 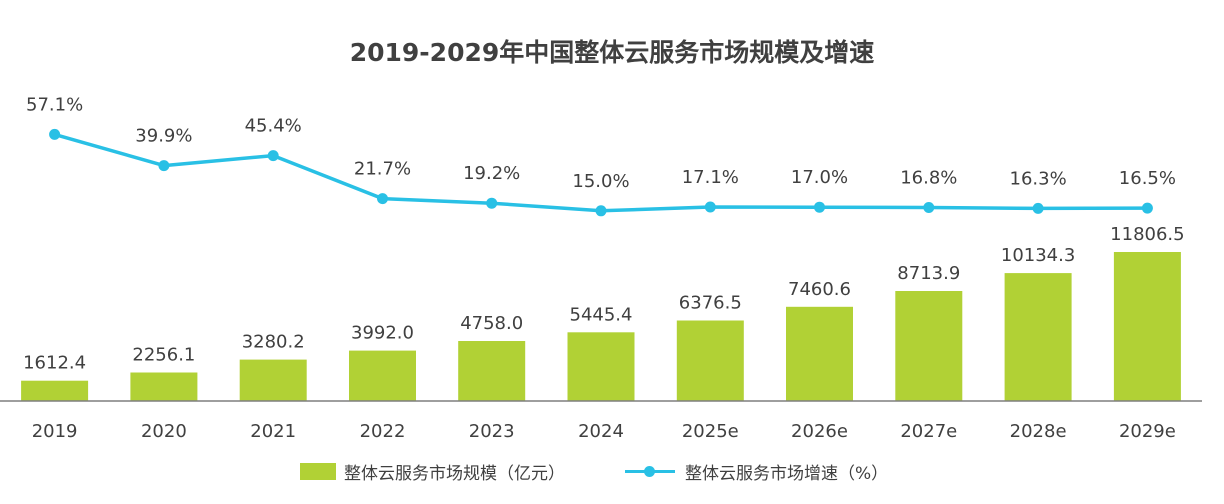 What do you see at coordinates (710, 431) in the screenshot?
I see `x-tick-label: 2025e` at bounding box center [710, 431].